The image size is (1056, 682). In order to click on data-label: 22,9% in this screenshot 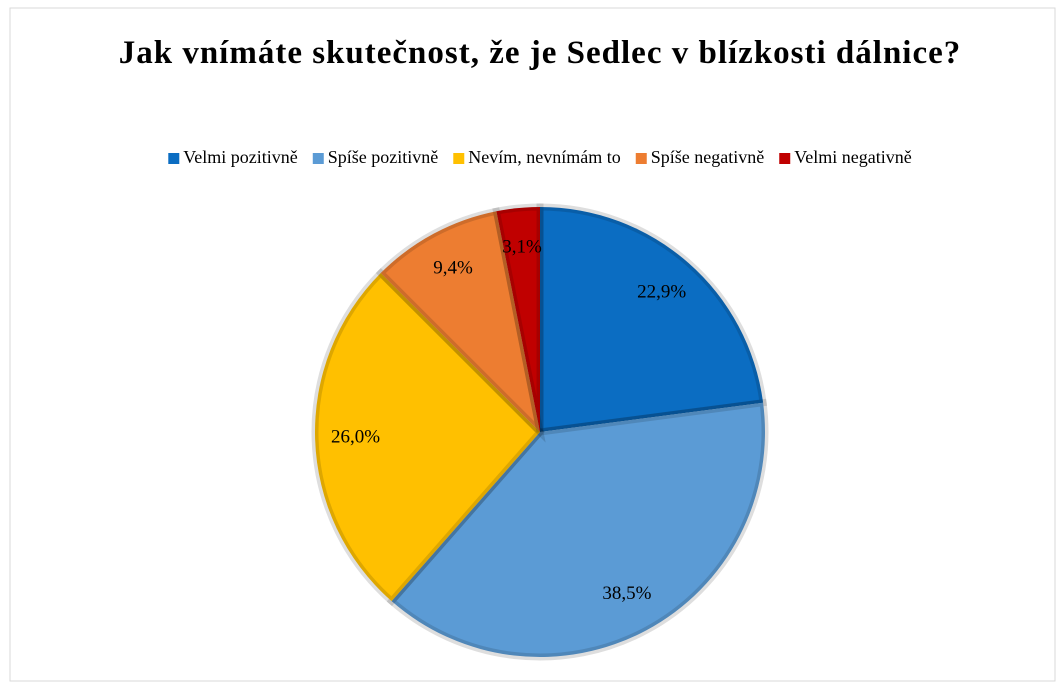, I will do `click(661, 292)`.